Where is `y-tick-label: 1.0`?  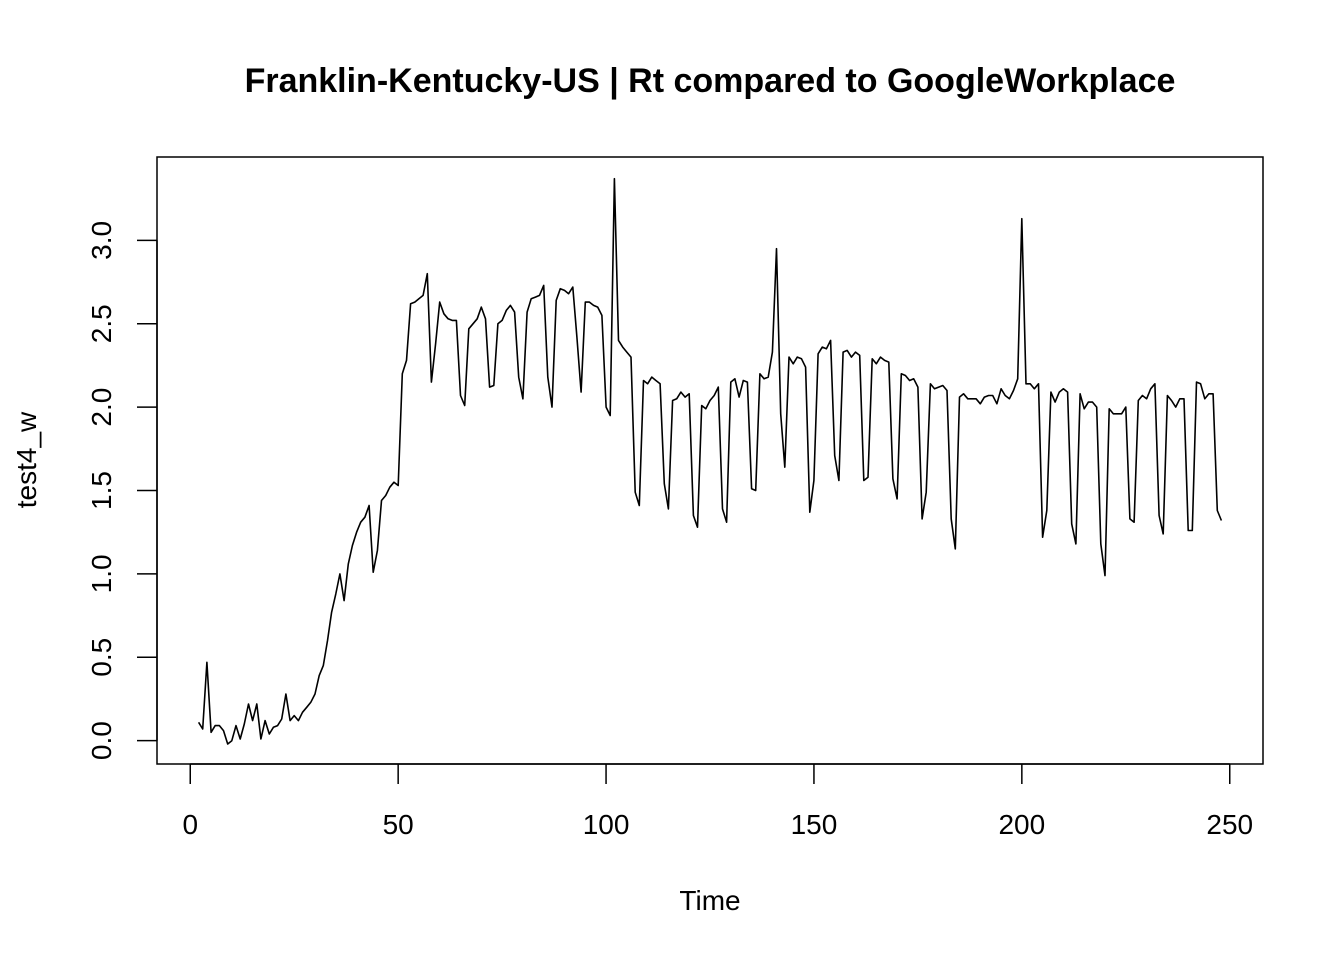
y-tick-label: 1.0 is located at coordinates (101, 573).